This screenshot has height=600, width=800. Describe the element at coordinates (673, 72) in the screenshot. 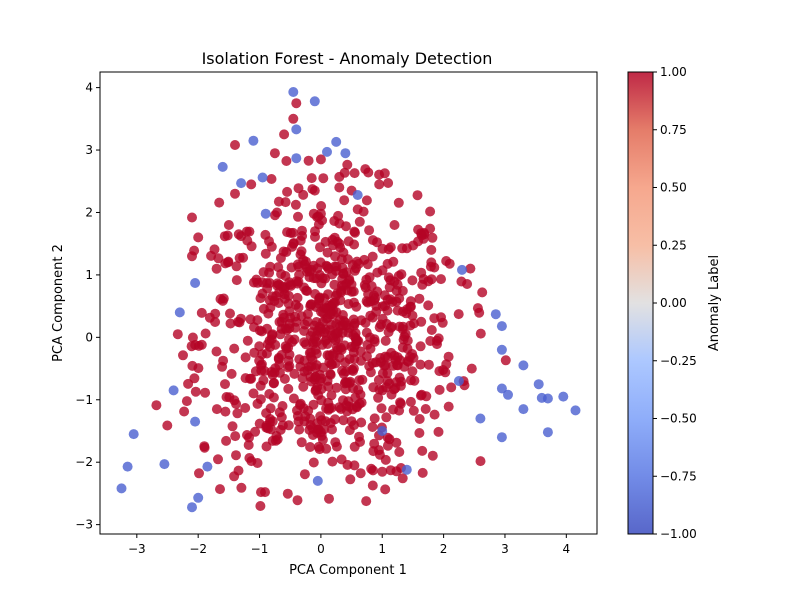

I see `colorbar-tick-label: 1.00` at that location.